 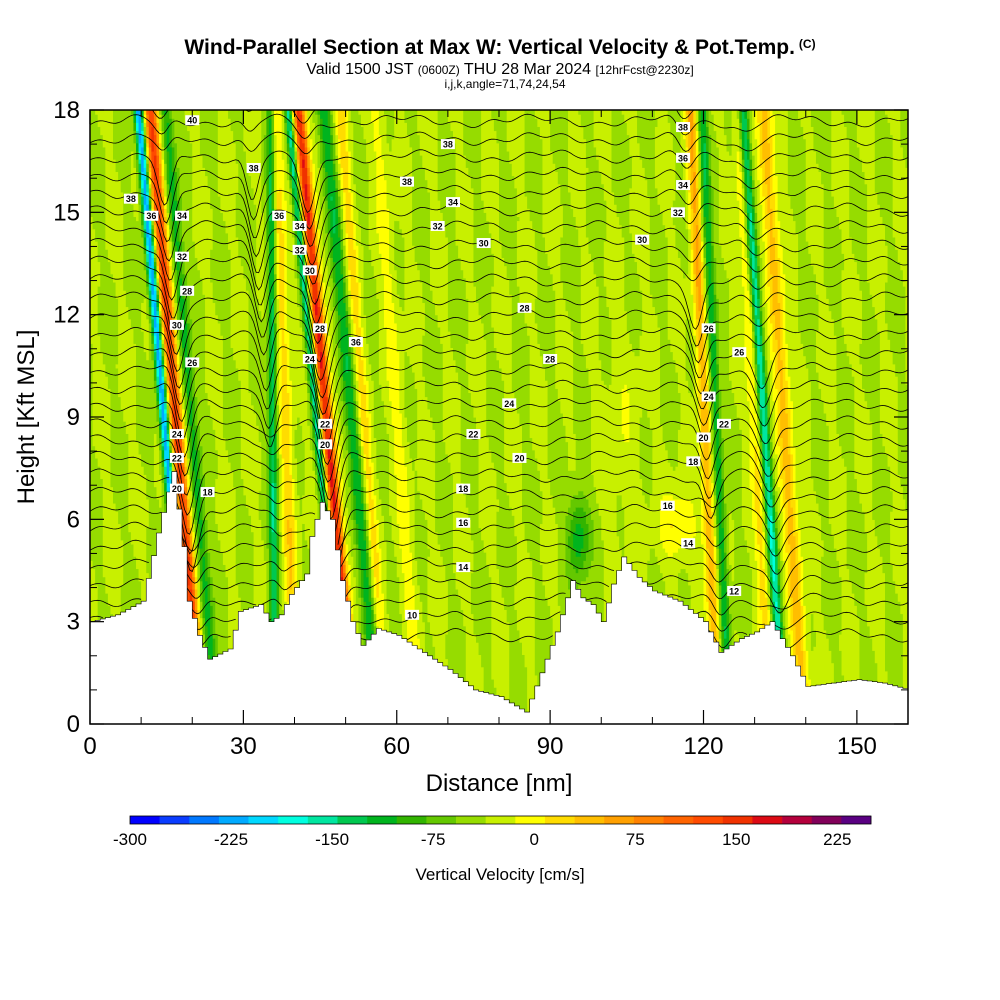 I want to click on y-tick-label: 9, so click(x=73, y=417).